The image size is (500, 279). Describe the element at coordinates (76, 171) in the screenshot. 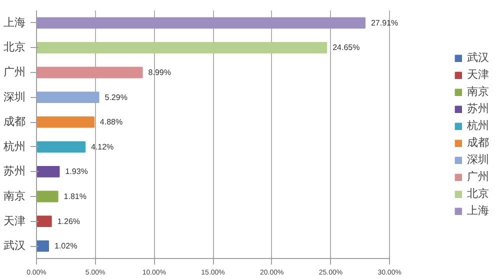

I see `data-label: 1.93%` at that location.